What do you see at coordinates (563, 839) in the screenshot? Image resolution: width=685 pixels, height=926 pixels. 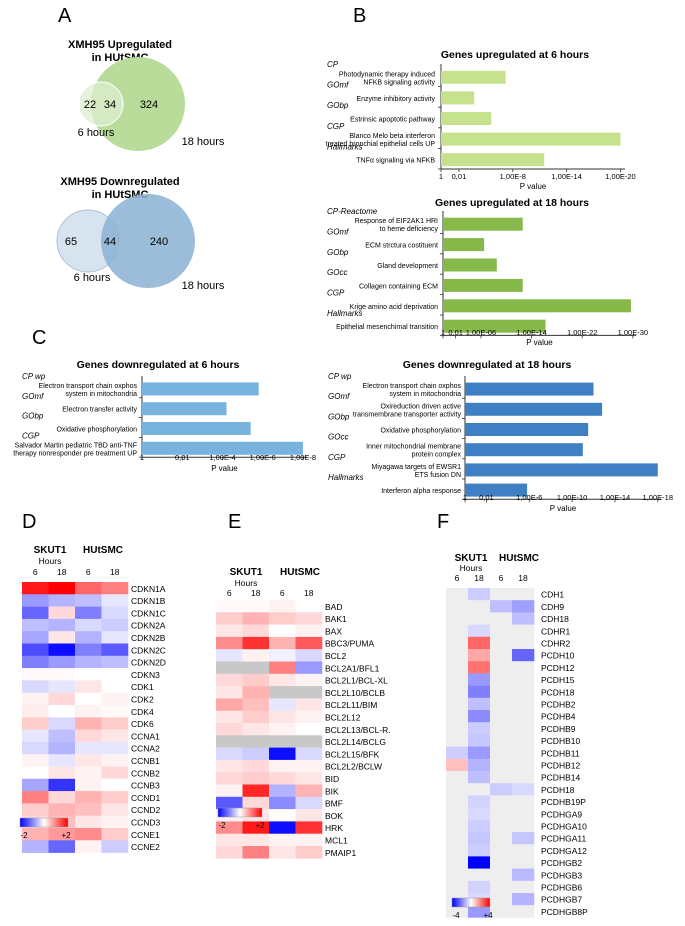 I see `row-label: PCDHGA11` at bounding box center [563, 839].